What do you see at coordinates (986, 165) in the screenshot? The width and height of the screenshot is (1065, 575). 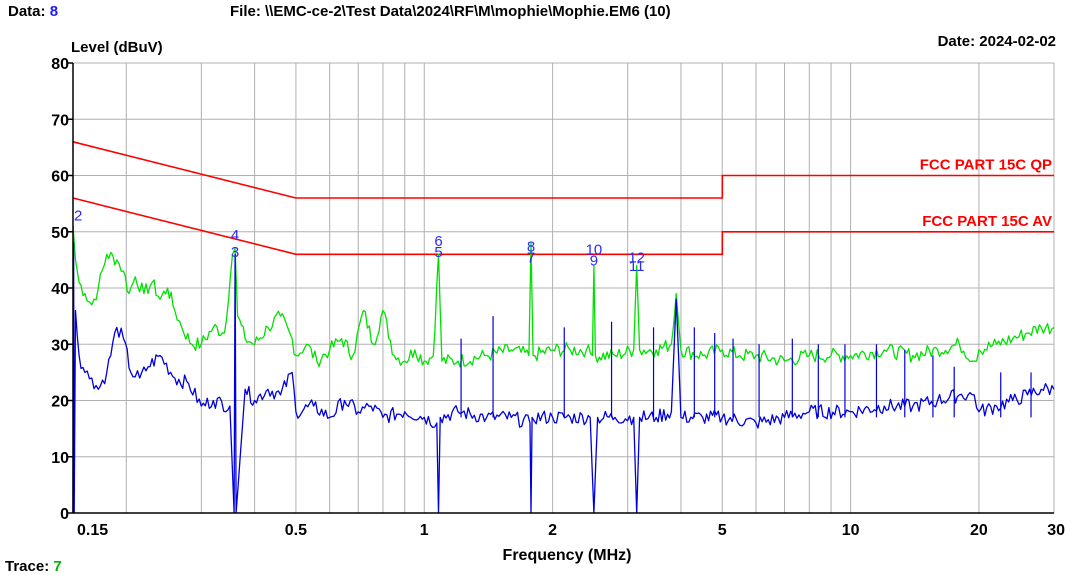 I see `limit-label: FCC PART 15C QP` at bounding box center [986, 165].